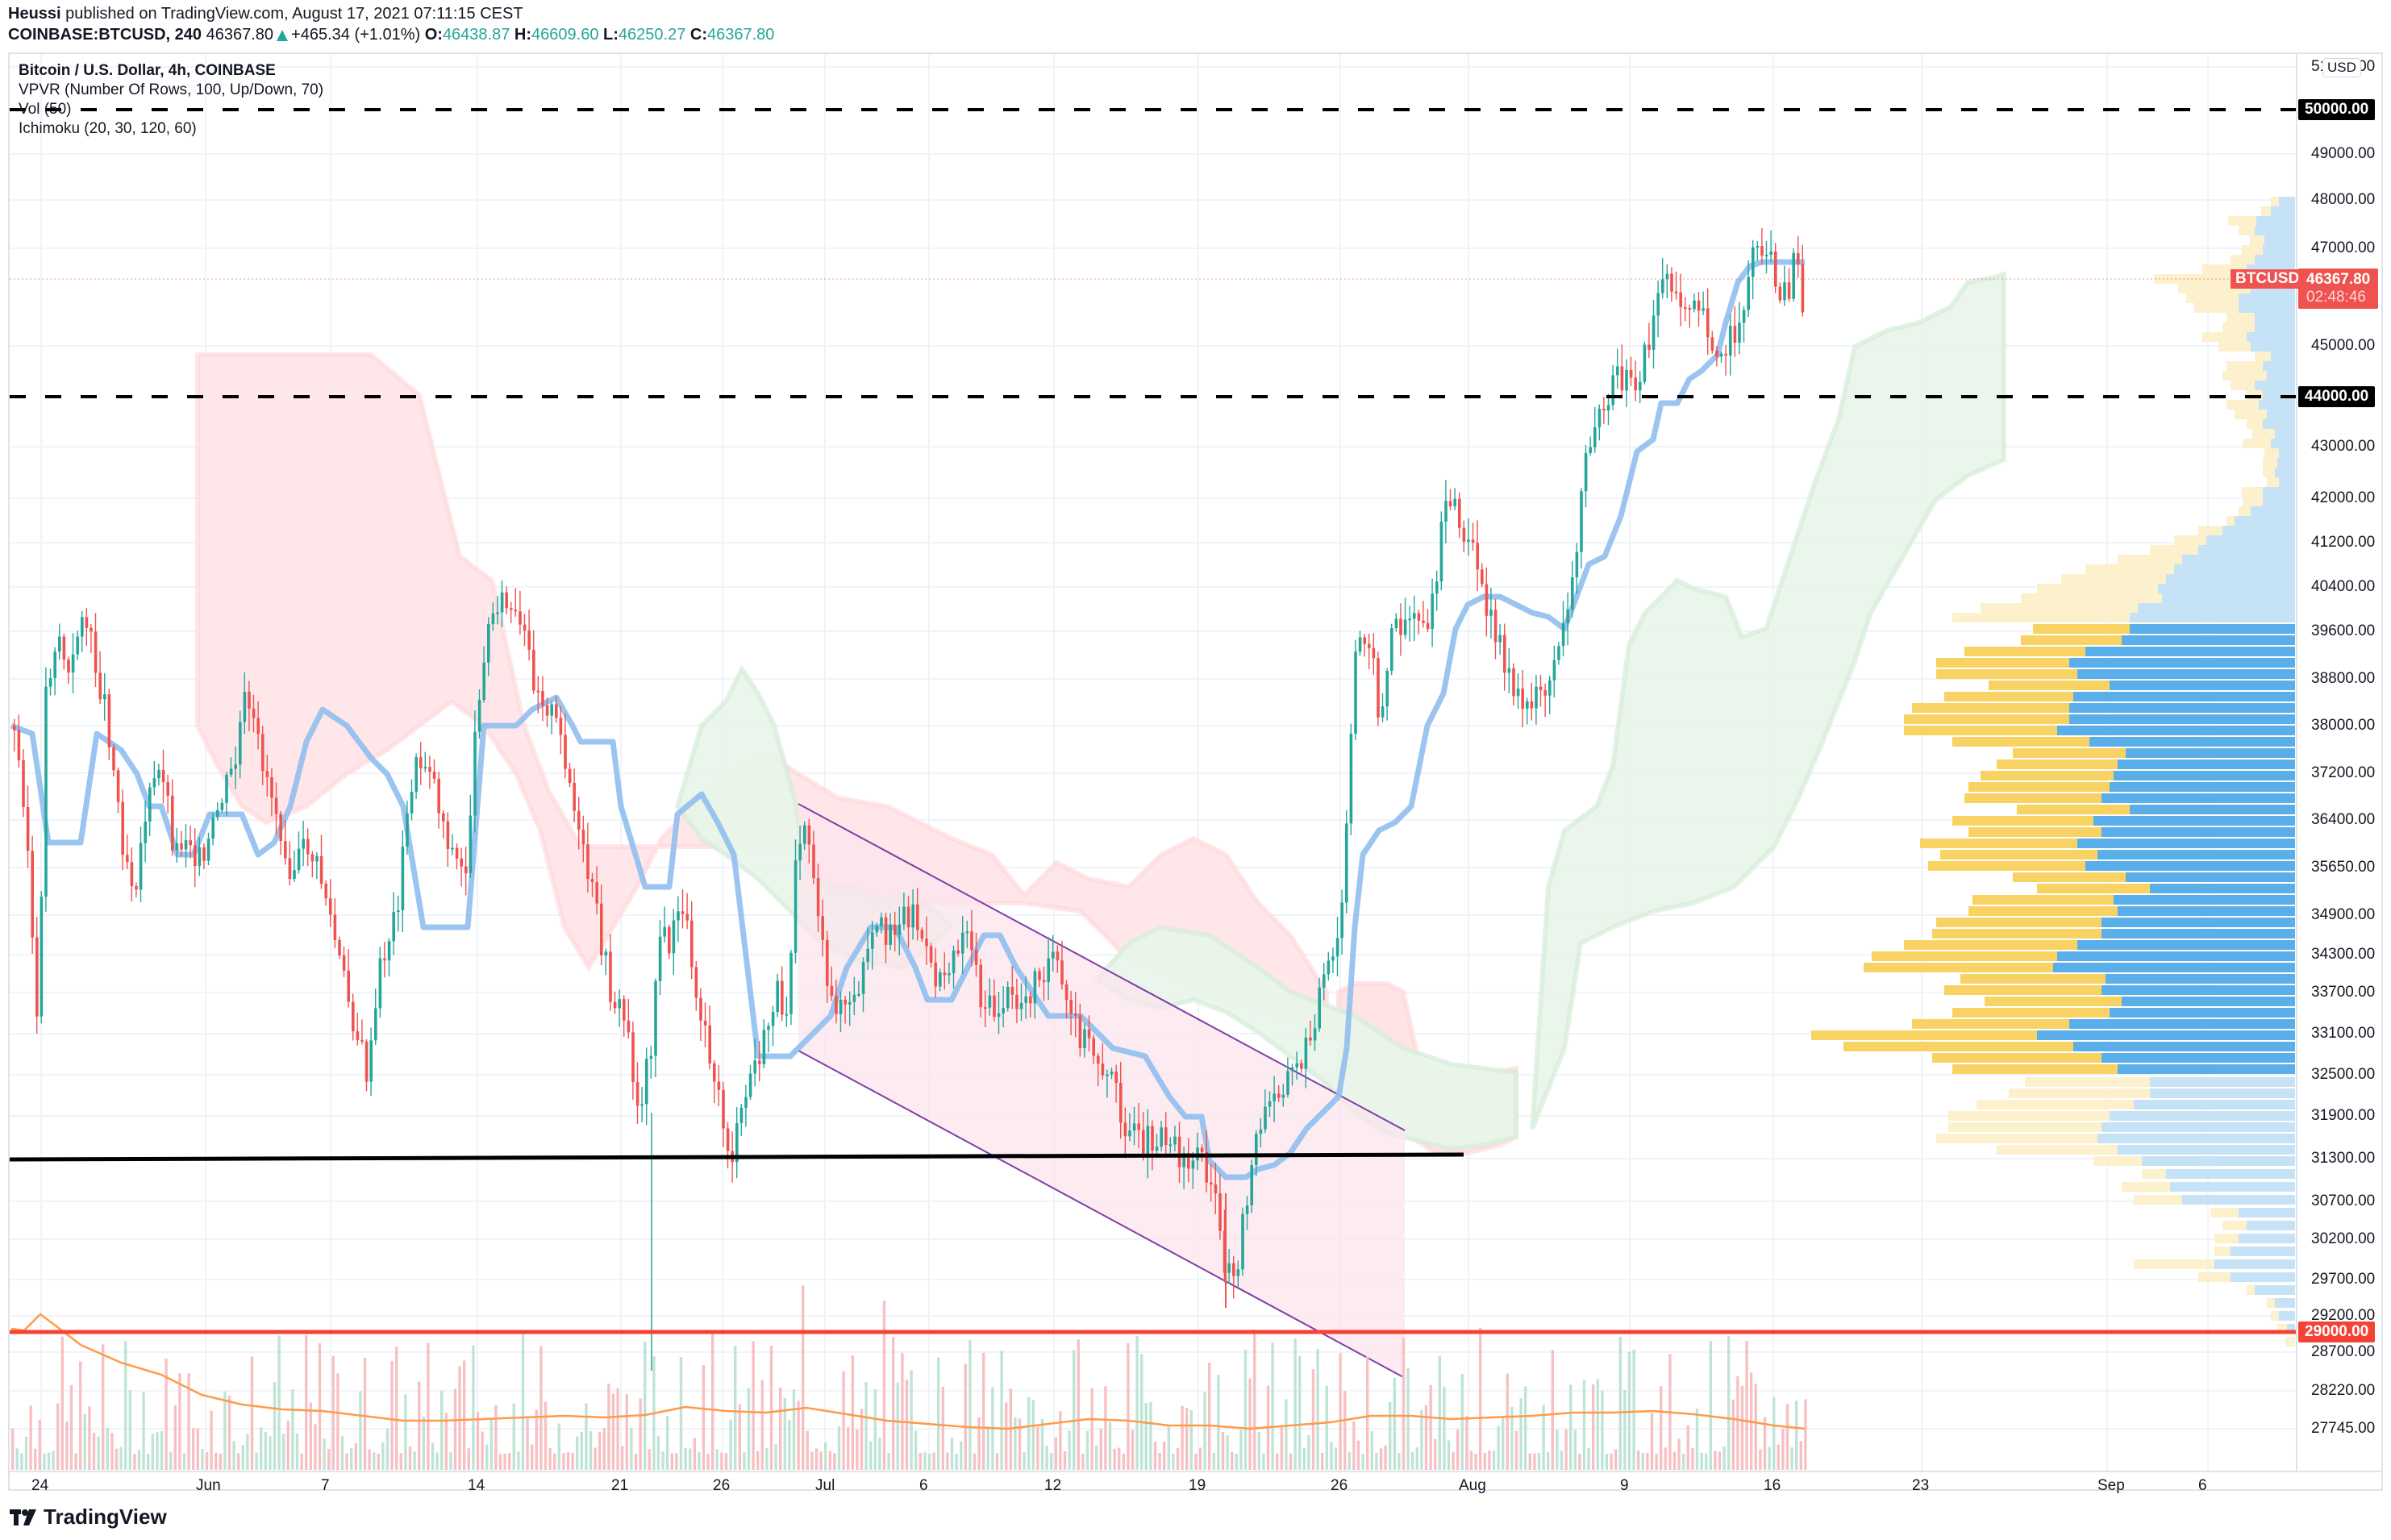 This screenshot has height=1540, width=2391. Describe the element at coordinates (2337, 109) in the screenshot. I see `level-price-tag: 50000.00` at that location.